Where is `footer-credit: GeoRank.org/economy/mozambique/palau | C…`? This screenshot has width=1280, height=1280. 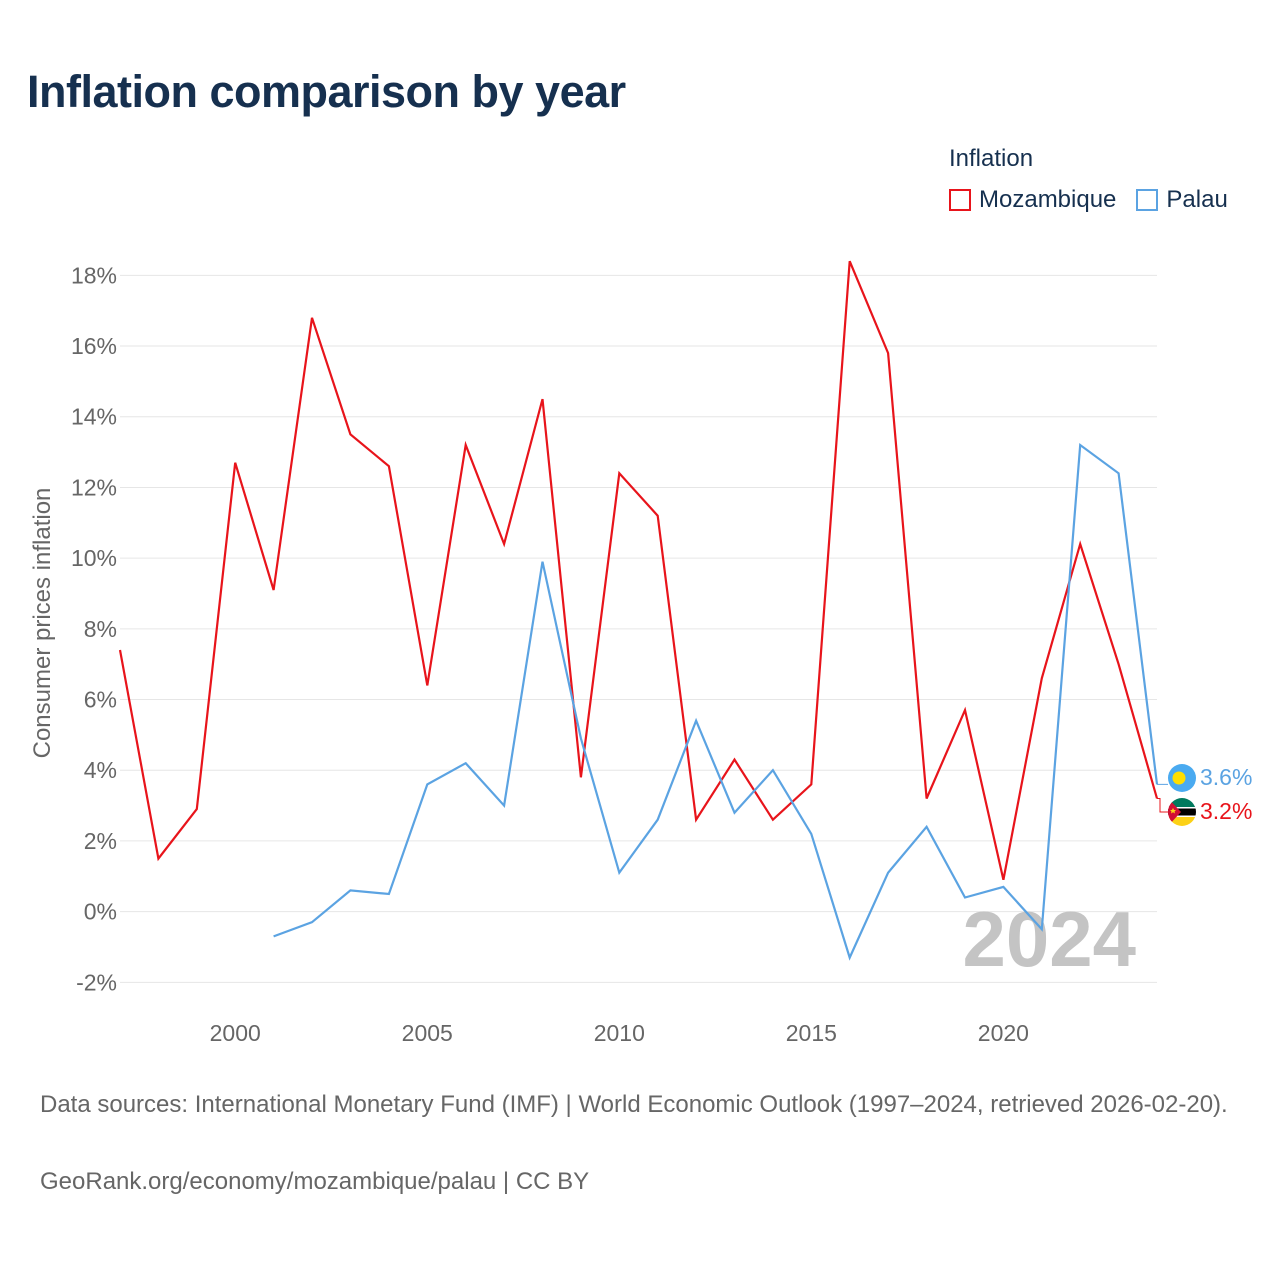
footer-credit: GeoRank.org/economy/mozambique/palau | C… is located at coordinates (315, 1181).